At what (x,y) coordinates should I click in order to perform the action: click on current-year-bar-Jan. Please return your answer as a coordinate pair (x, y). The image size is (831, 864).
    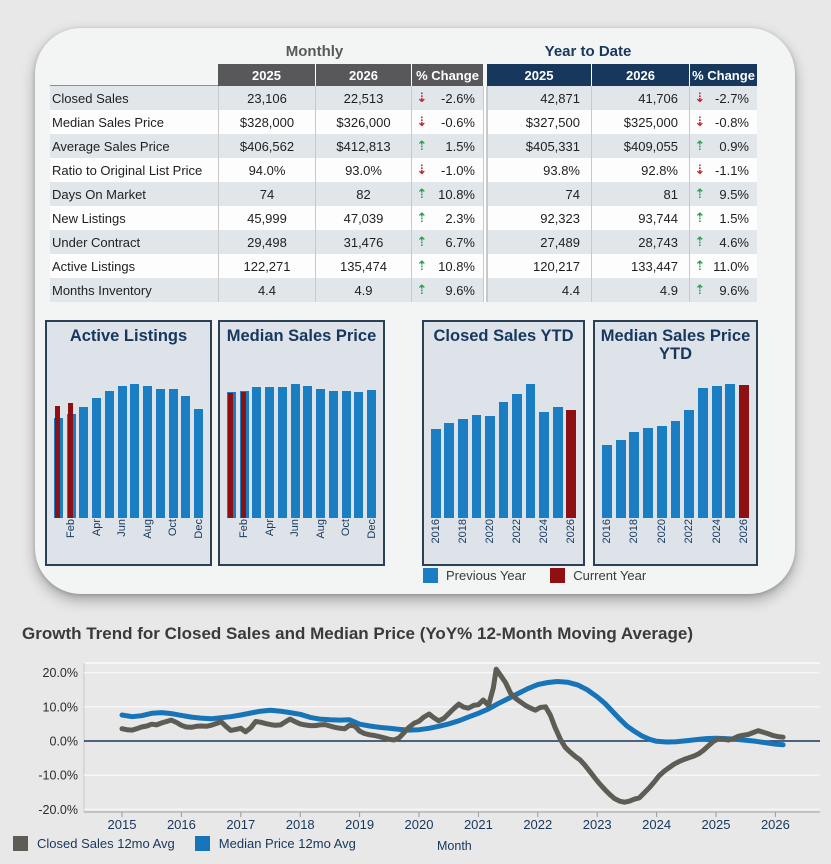
    Looking at the image, I should click on (231, 455).